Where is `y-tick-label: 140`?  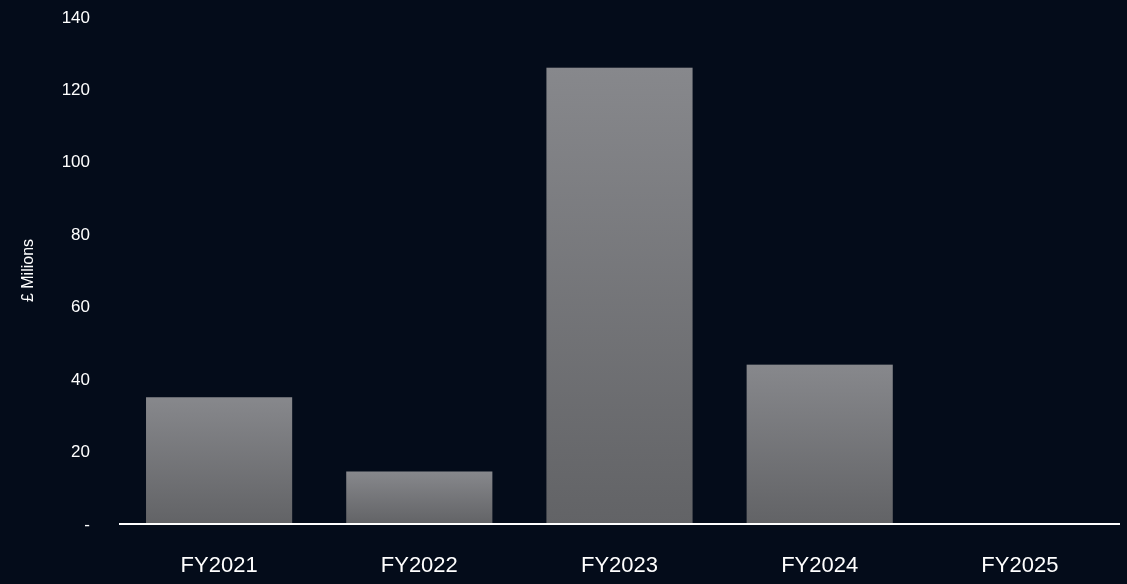 y-tick-label: 140 is located at coordinates (75, 17).